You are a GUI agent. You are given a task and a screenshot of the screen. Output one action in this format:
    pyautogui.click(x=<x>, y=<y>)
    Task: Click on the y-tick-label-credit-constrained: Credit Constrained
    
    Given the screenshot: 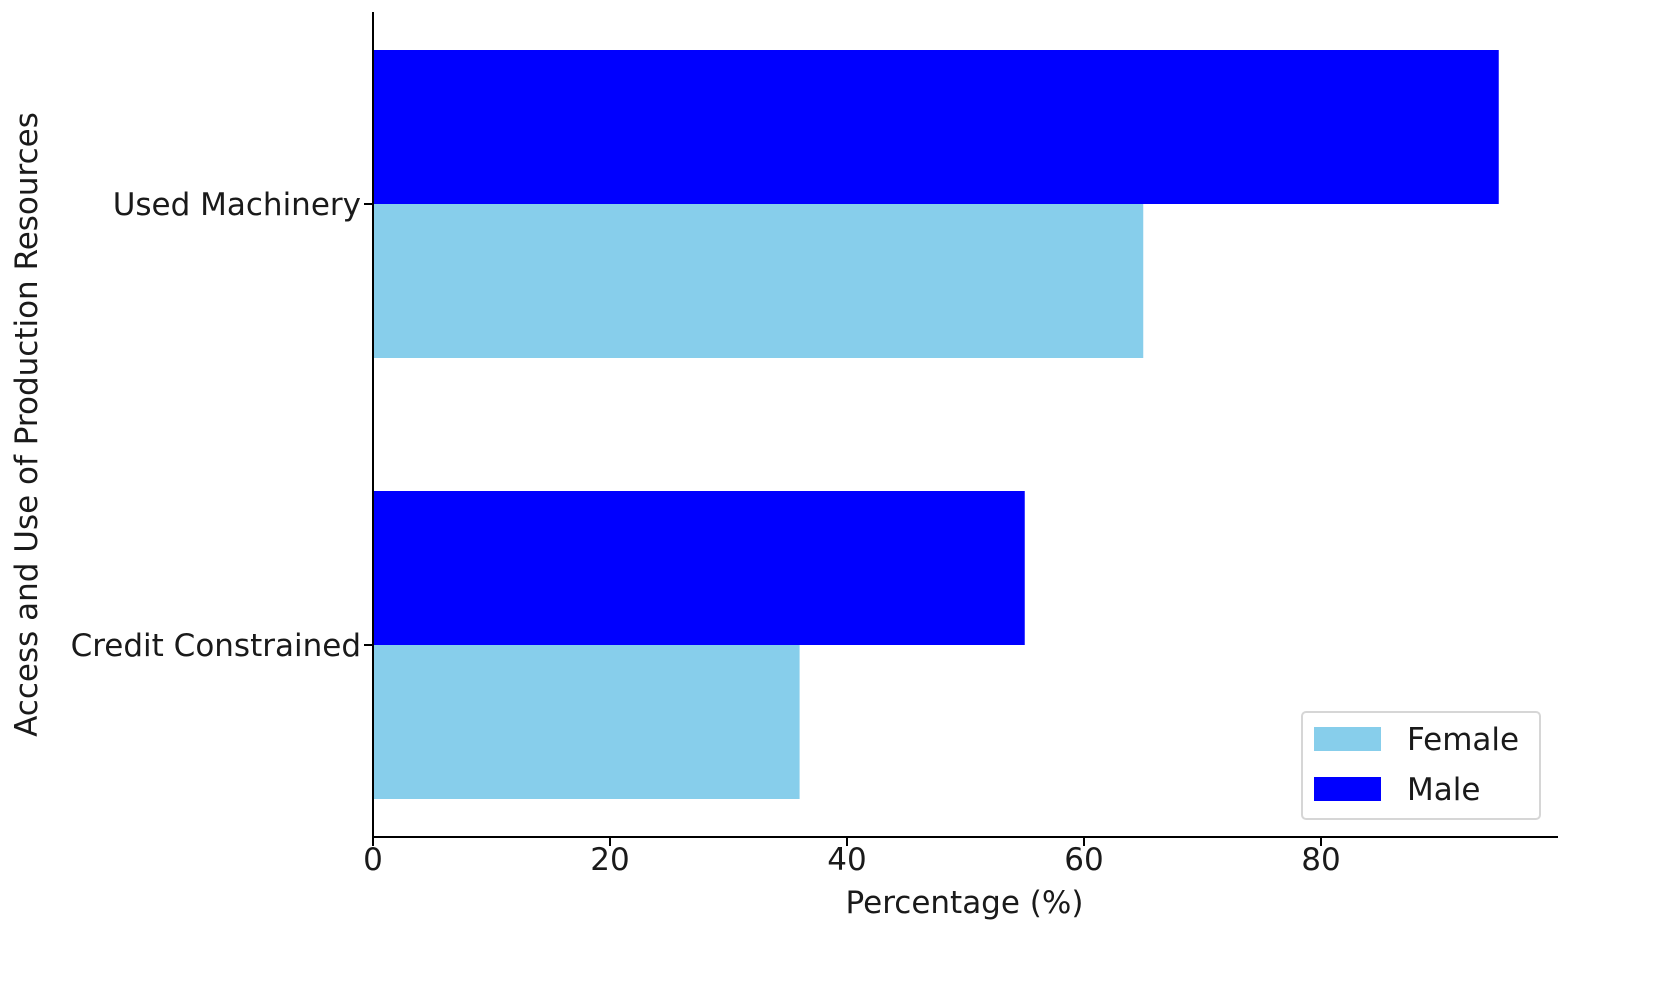 What is the action you would take?
    pyautogui.click(x=216, y=646)
    